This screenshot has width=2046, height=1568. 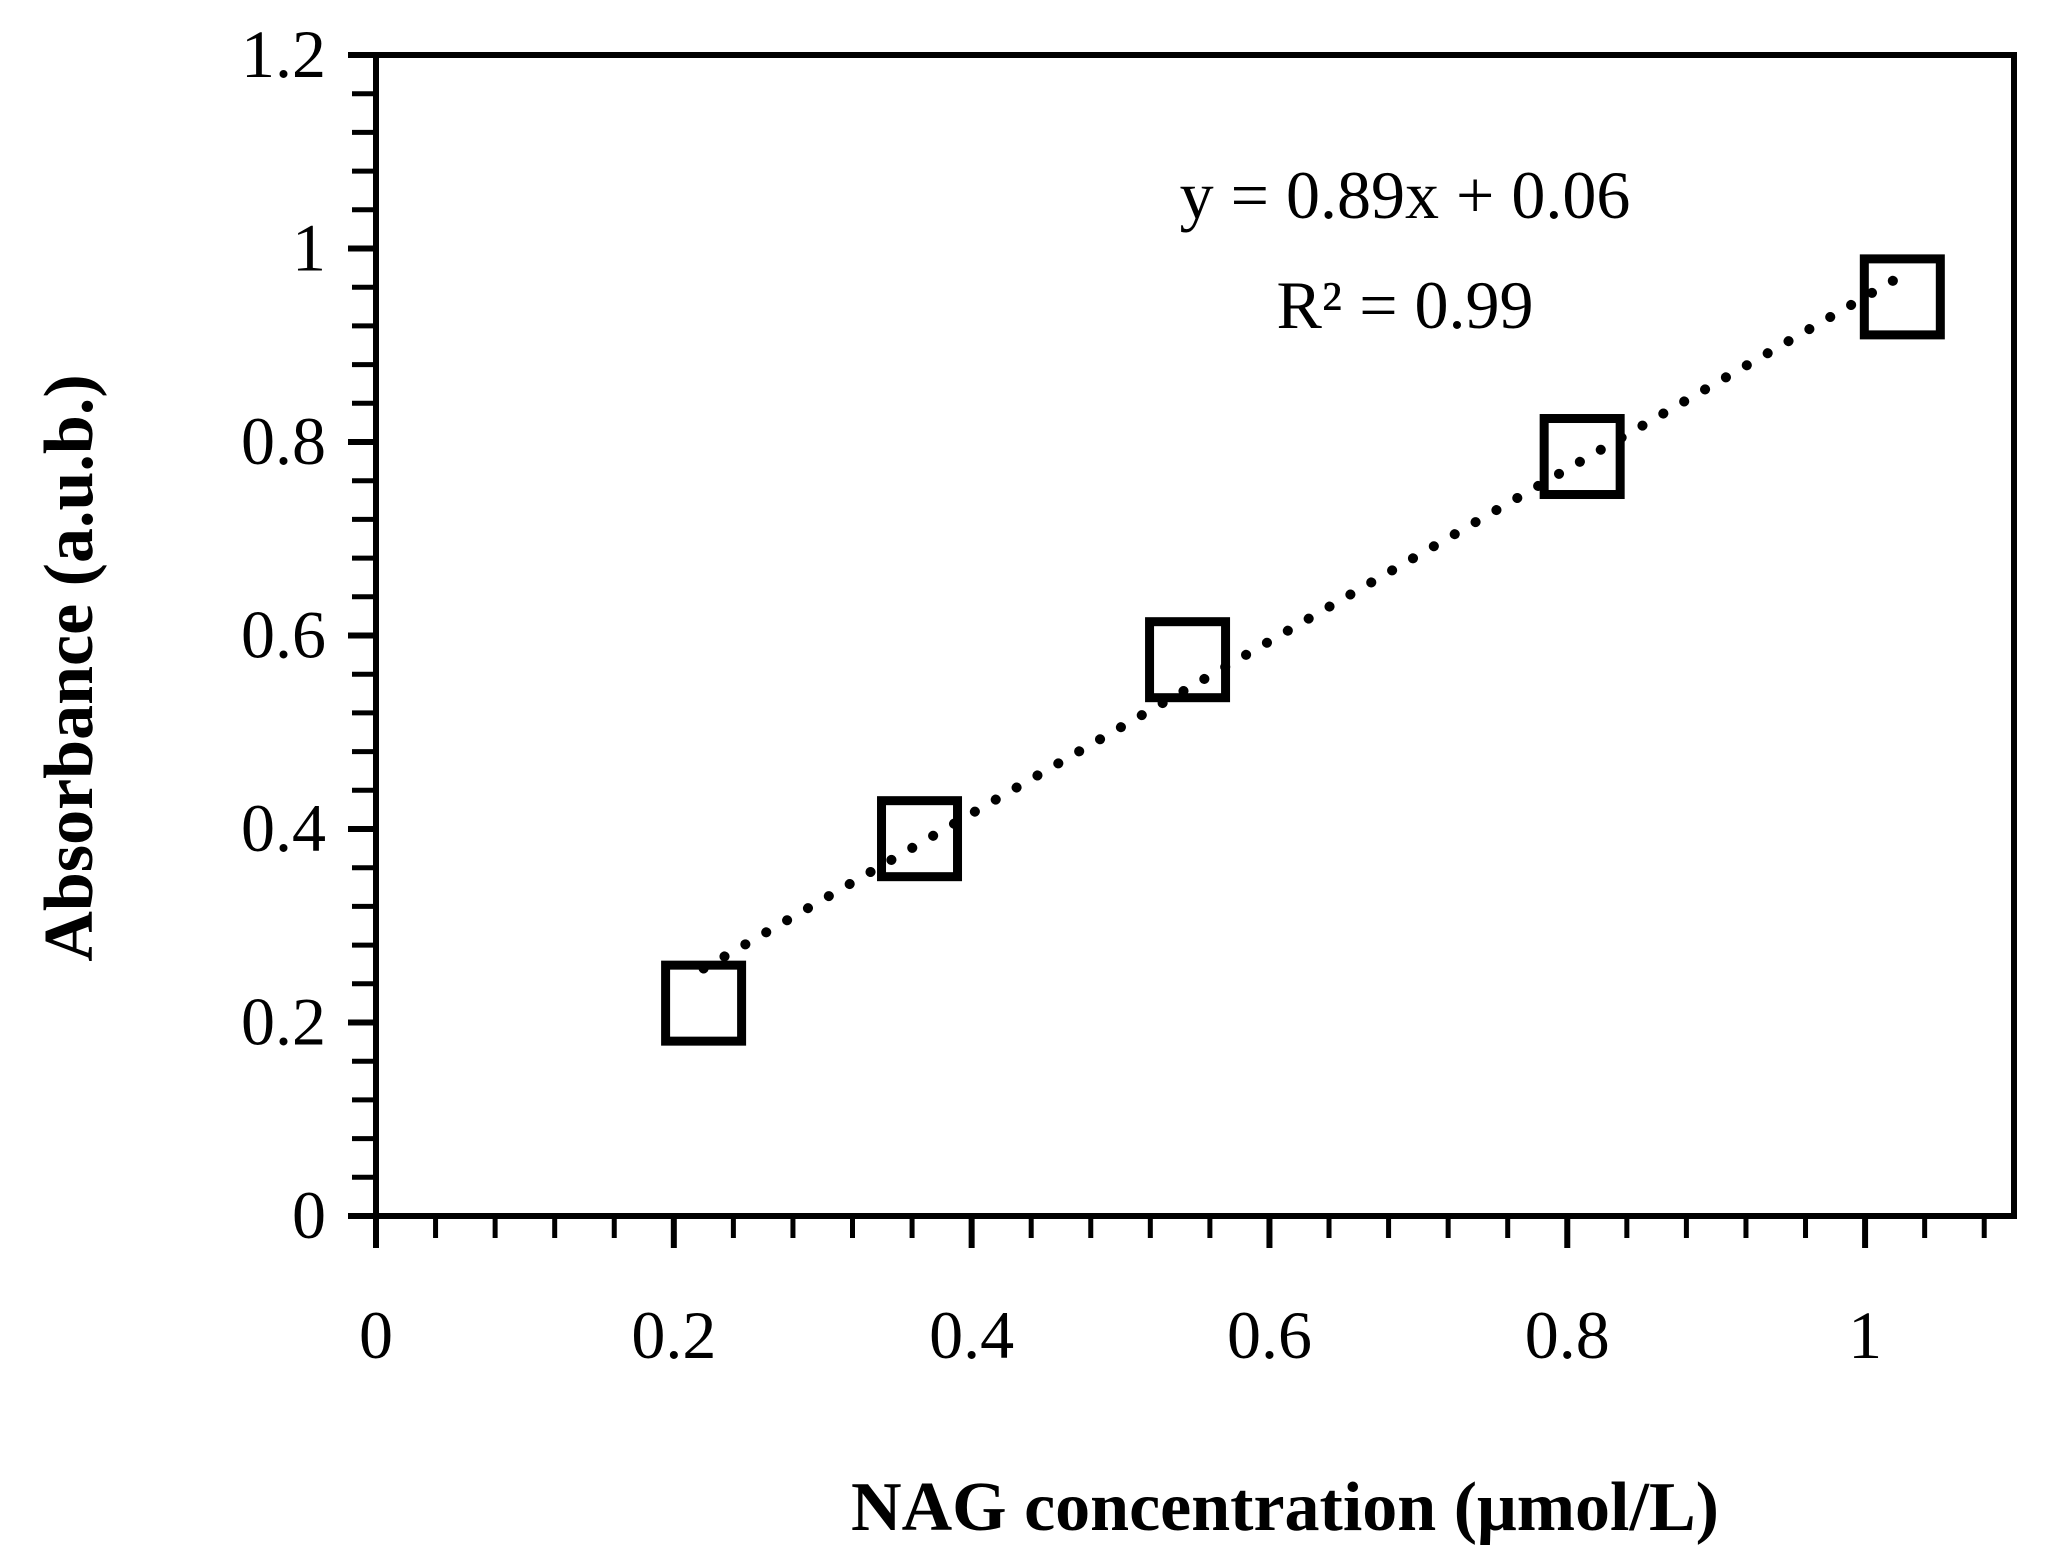 What do you see at coordinates (309, 1215) in the screenshot?
I see `y-tick-label: 0` at bounding box center [309, 1215].